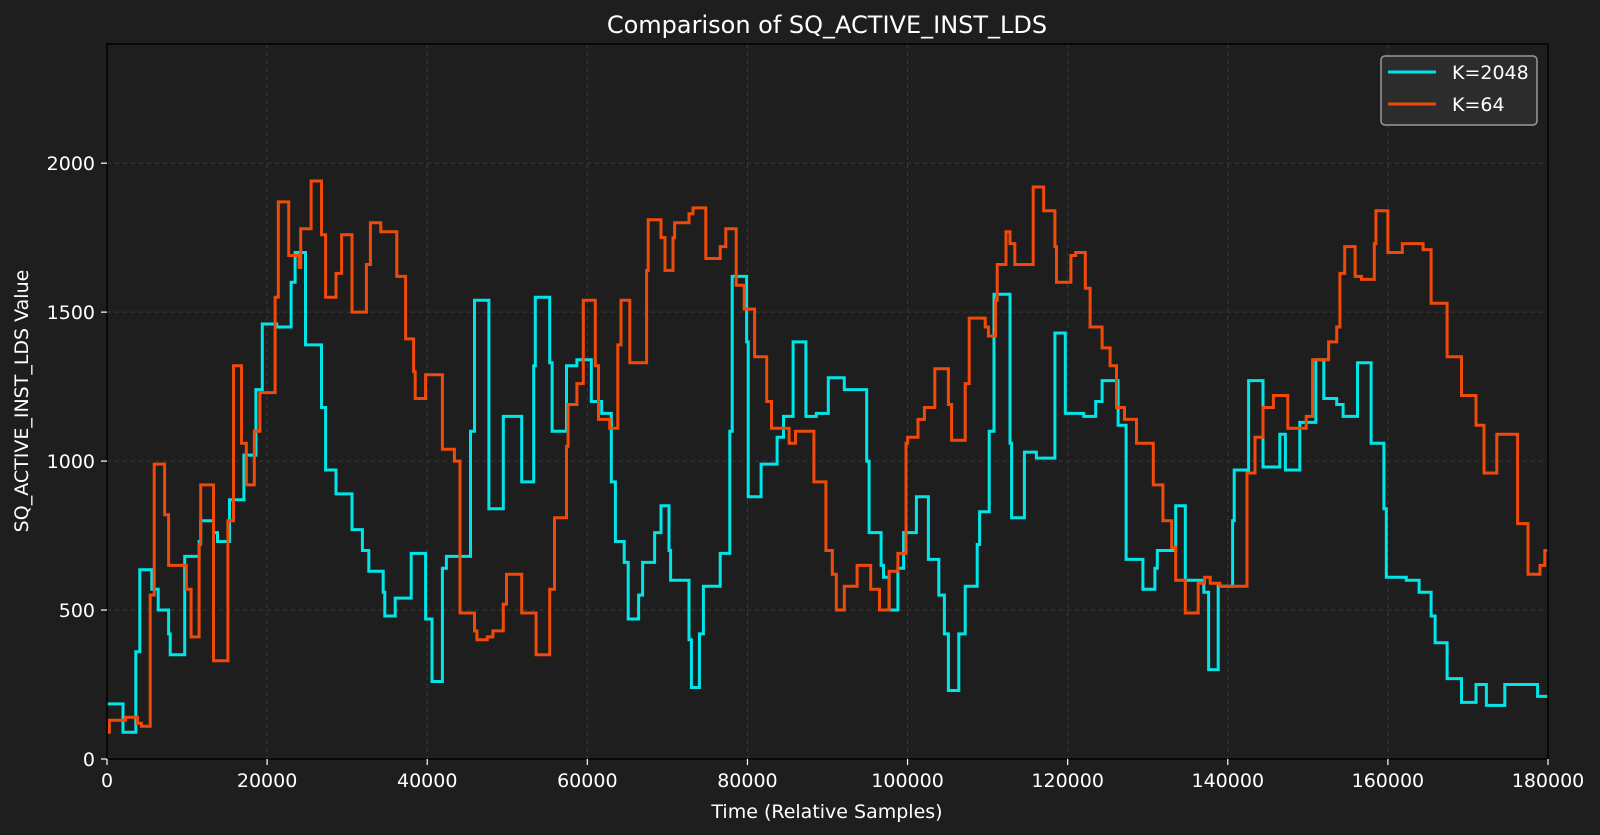  Describe the element at coordinates (747, 781) in the screenshot. I see `x-tick-label: 80000` at that location.